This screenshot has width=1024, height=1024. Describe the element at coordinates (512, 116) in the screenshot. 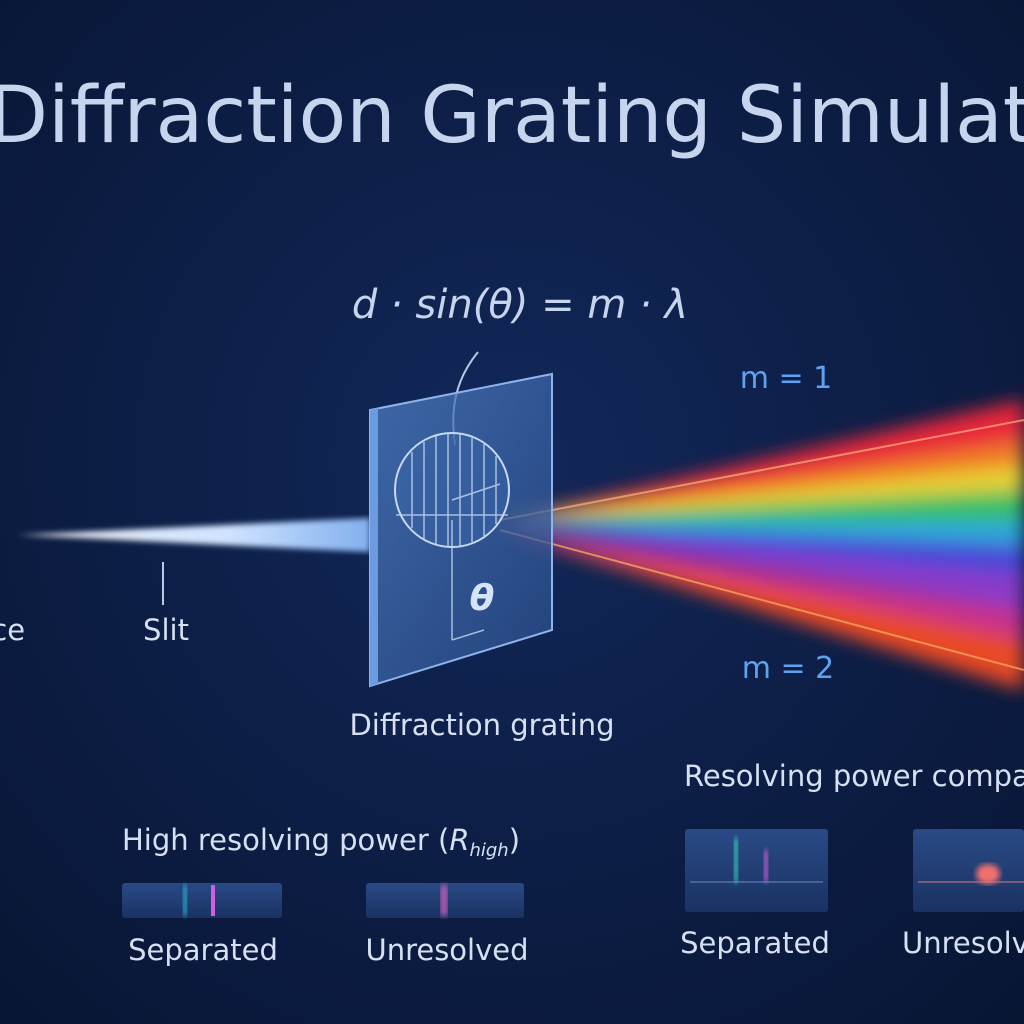

I see `title: Diffraction Grating Simulator` at that location.